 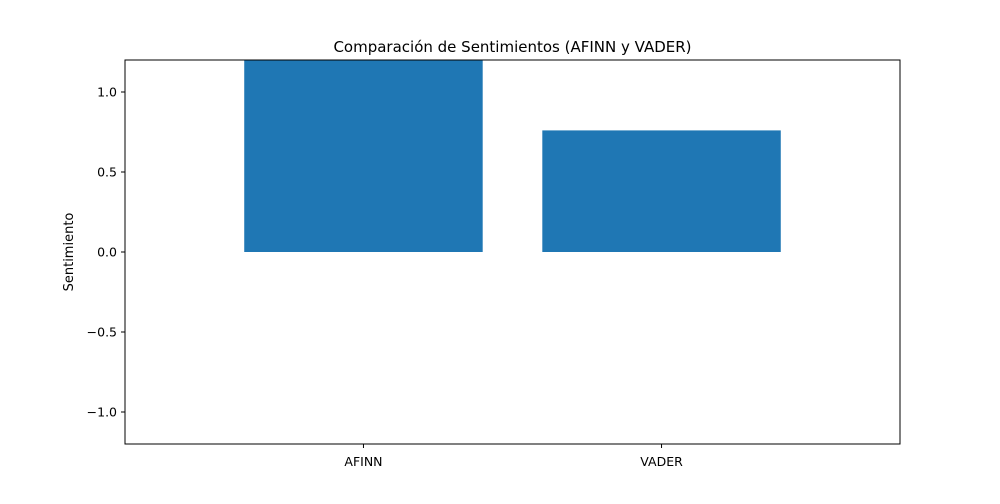 What do you see at coordinates (661, 461) in the screenshot?
I see `x-tick-label-vader: VADER` at bounding box center [661, 461].